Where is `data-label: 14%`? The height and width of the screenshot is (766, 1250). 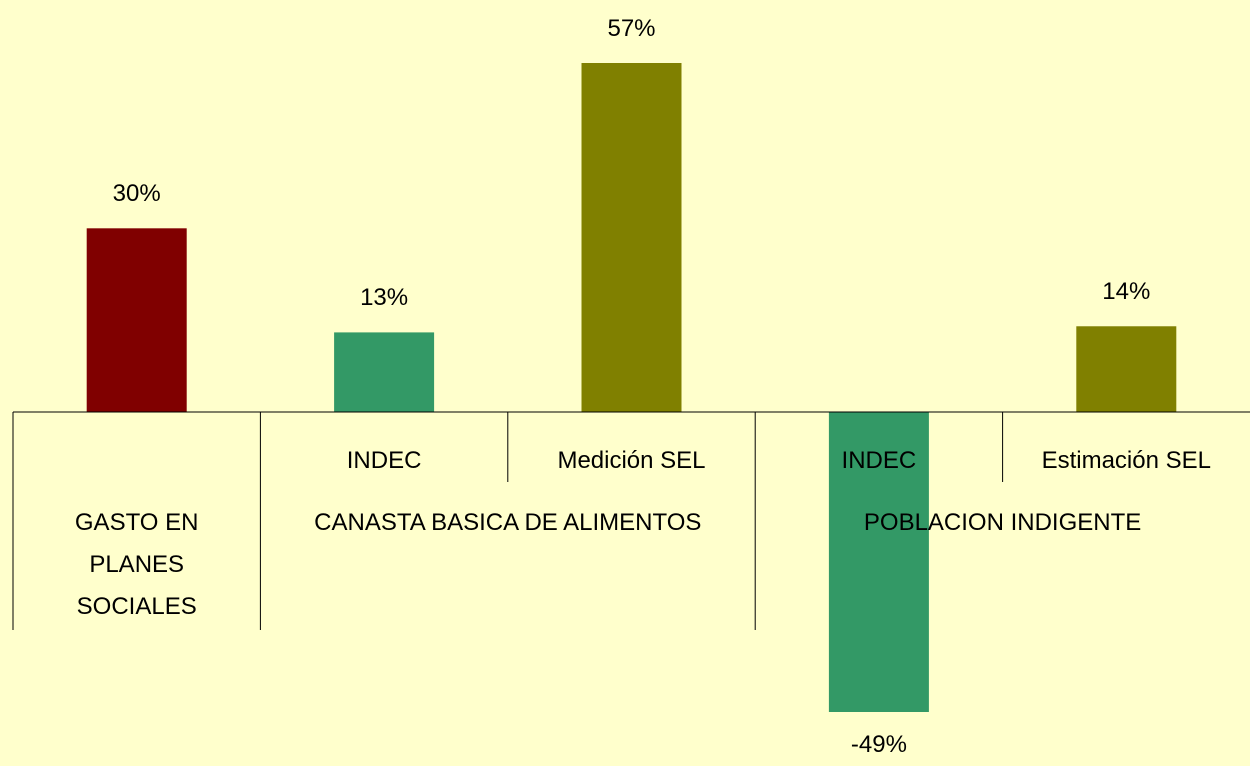
data-label: 14% is located at coordinates (1126, 292).